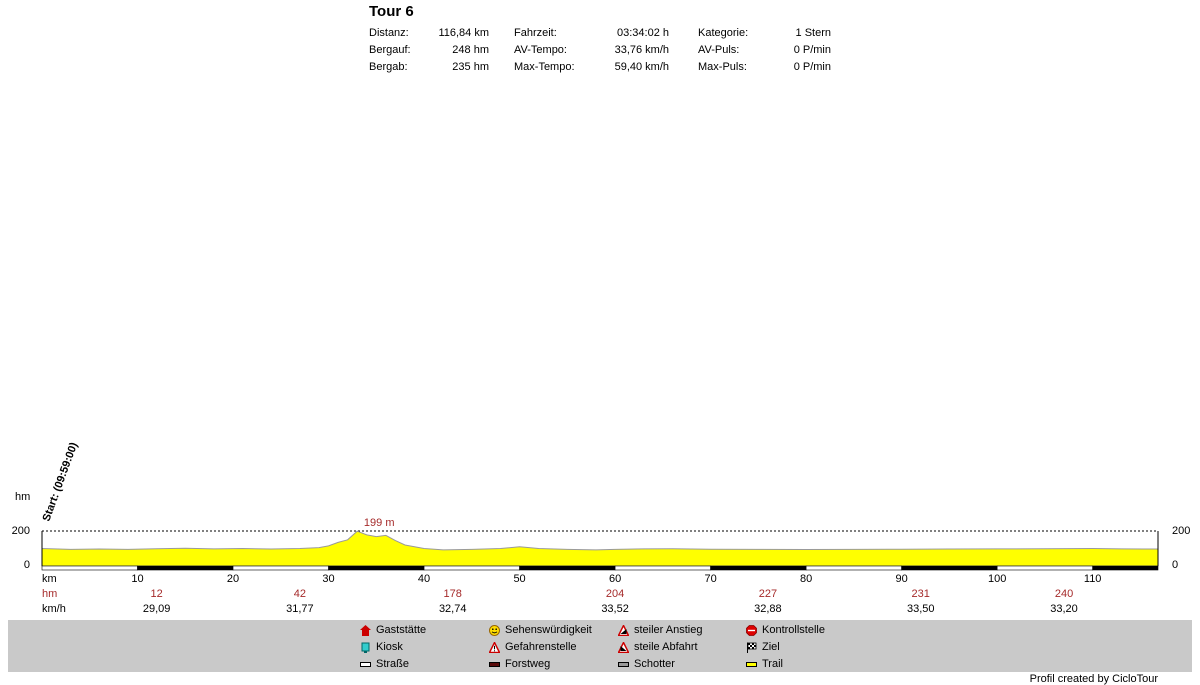 The image size is (1200, 685). I want to click on y-tick-label-right-bottom: 0, so click(1175, 565).